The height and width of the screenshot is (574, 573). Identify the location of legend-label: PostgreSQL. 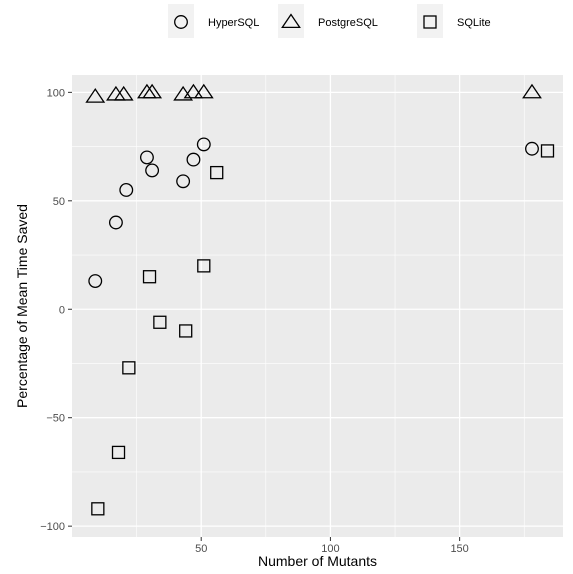
(348, 23).